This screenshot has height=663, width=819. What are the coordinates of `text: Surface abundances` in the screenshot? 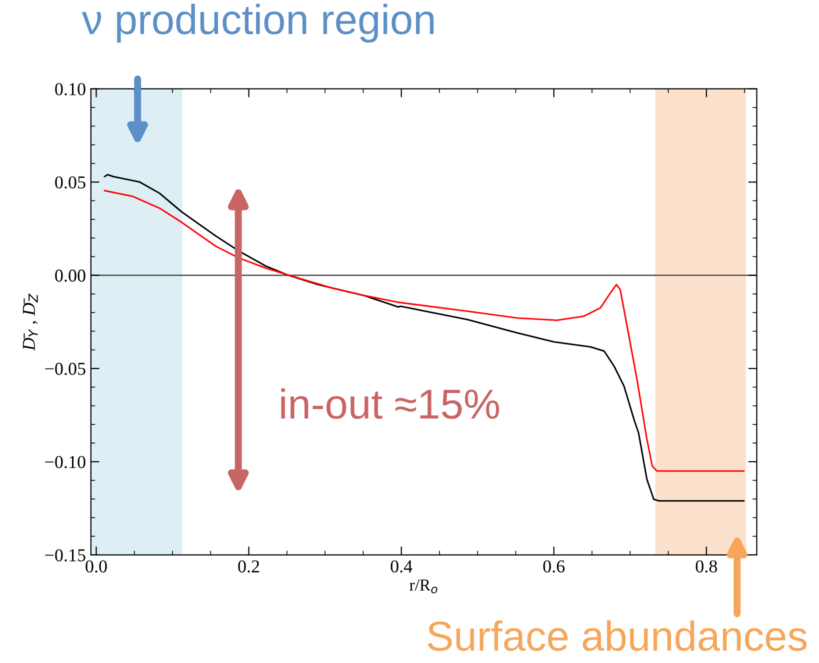 It's located at (617, 635).